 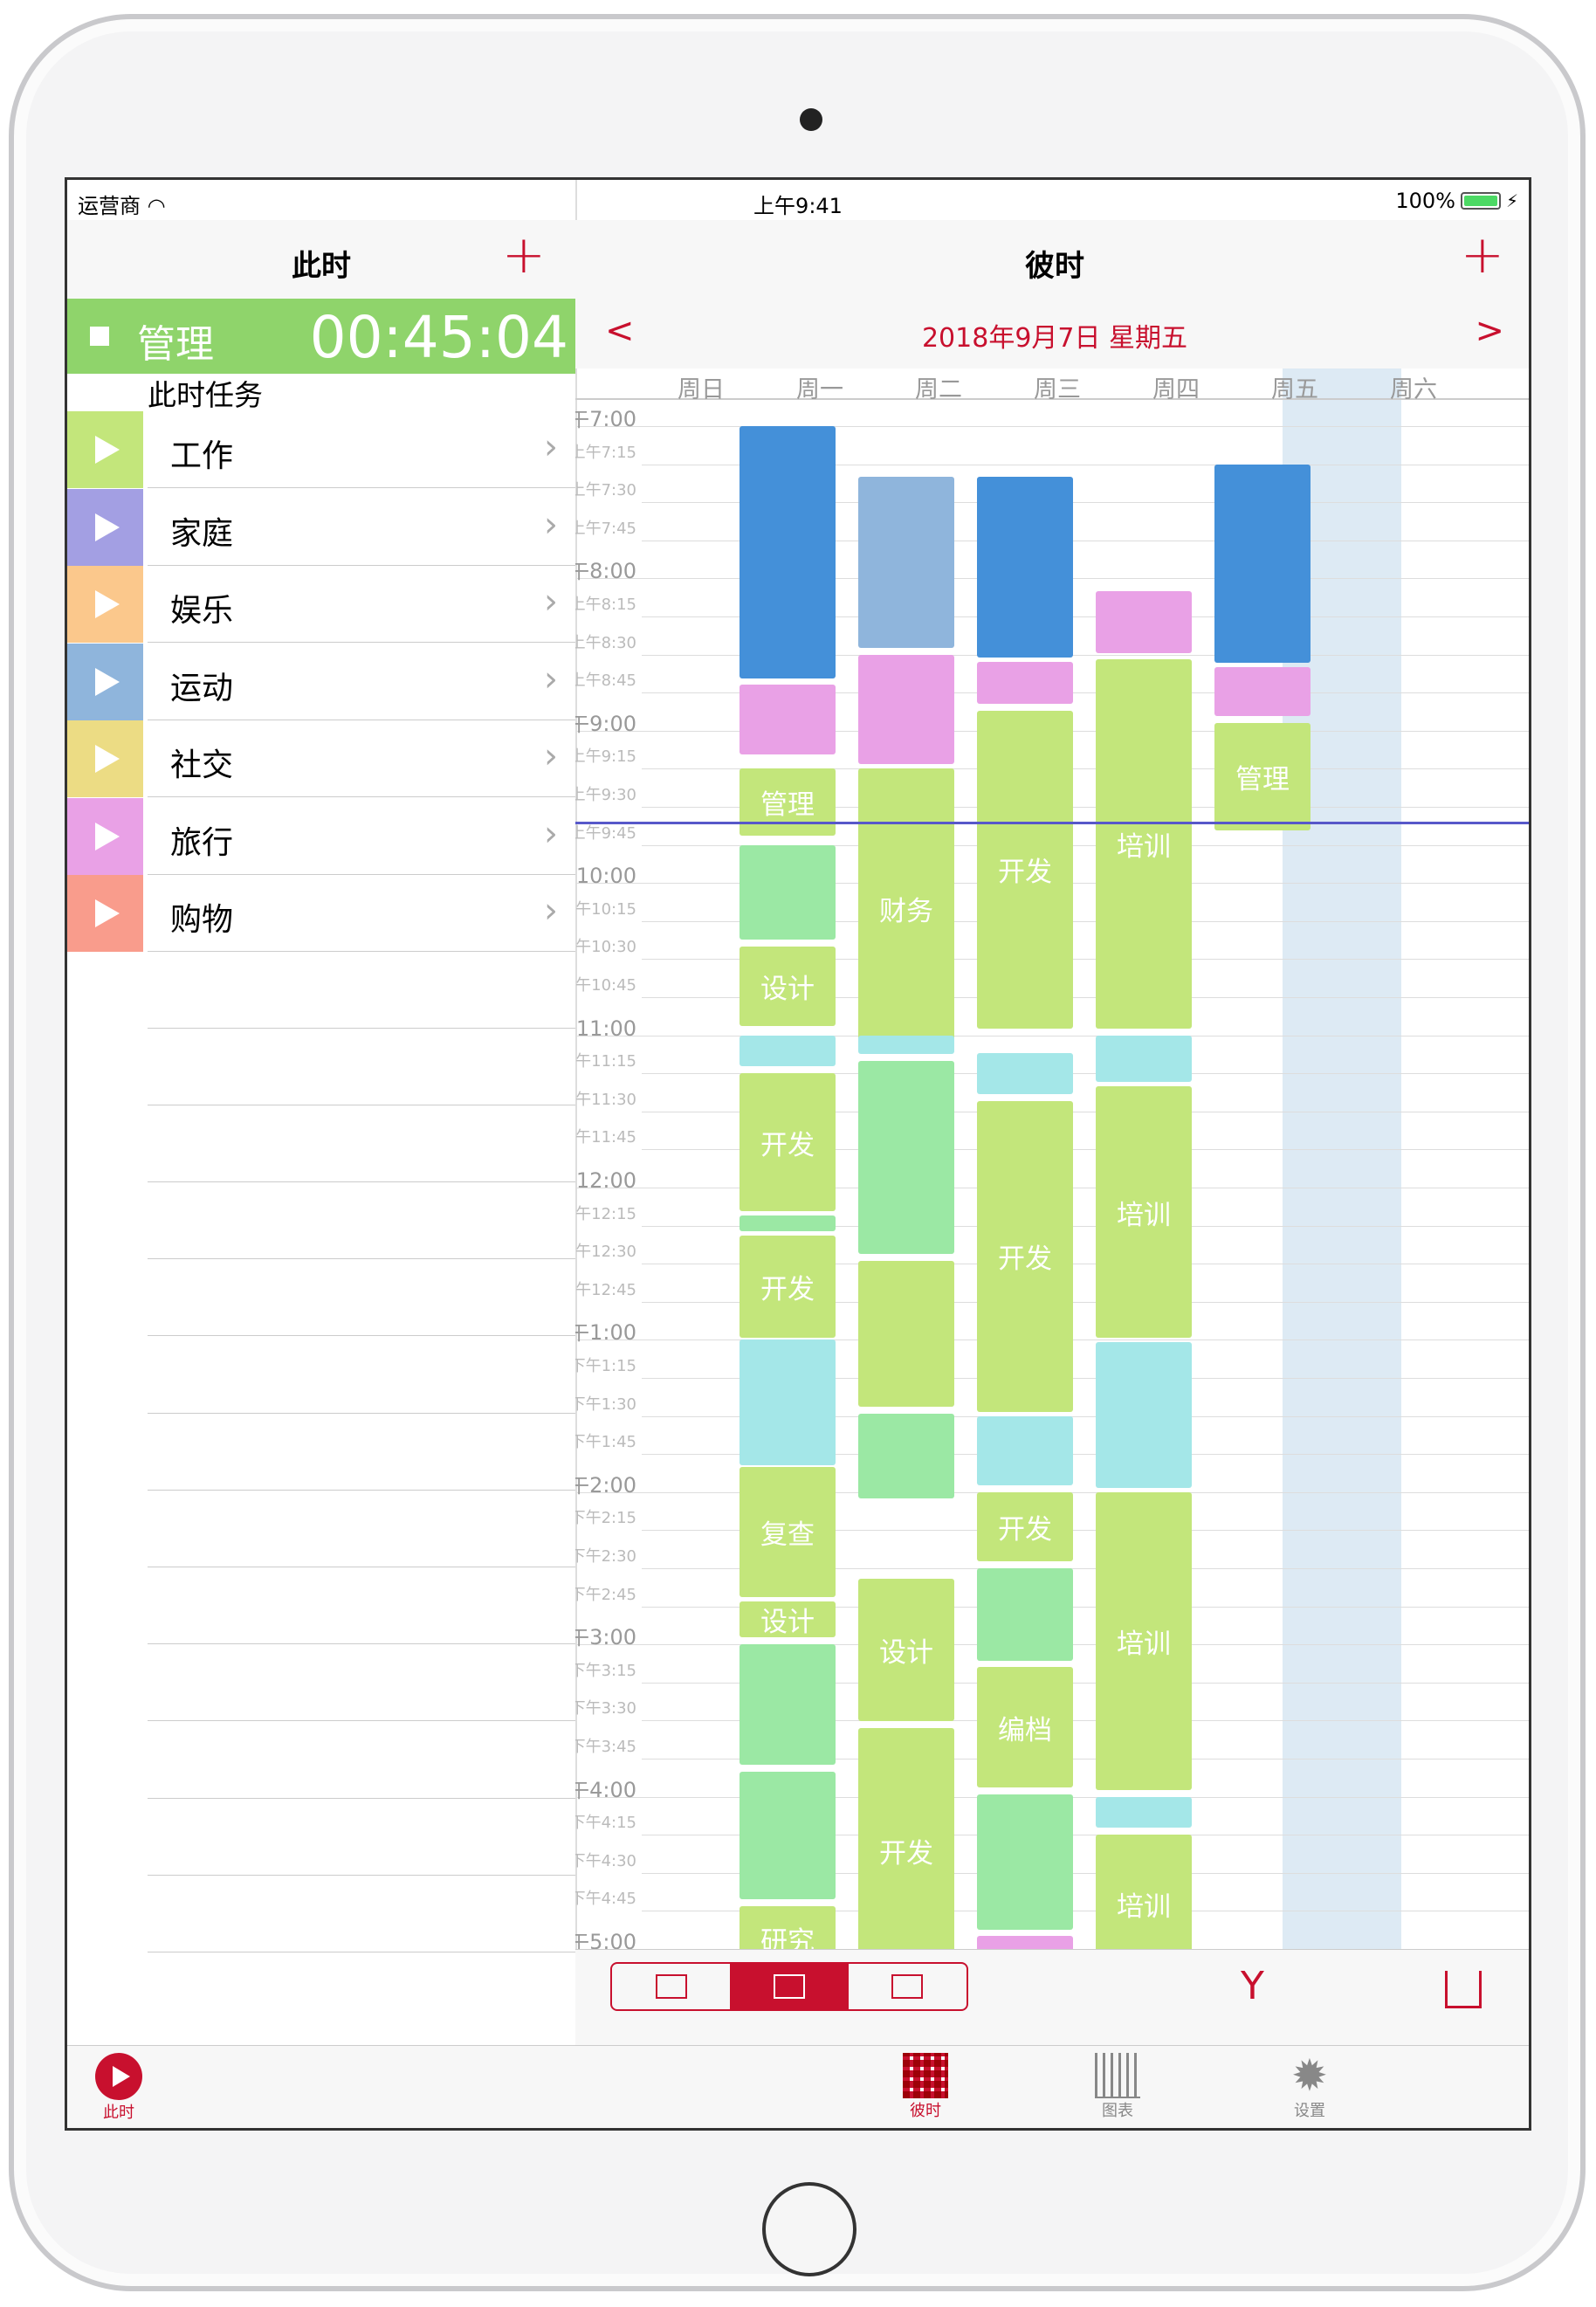 I want to click on view-mode-segmented-control, so click(x=789, y=1986).